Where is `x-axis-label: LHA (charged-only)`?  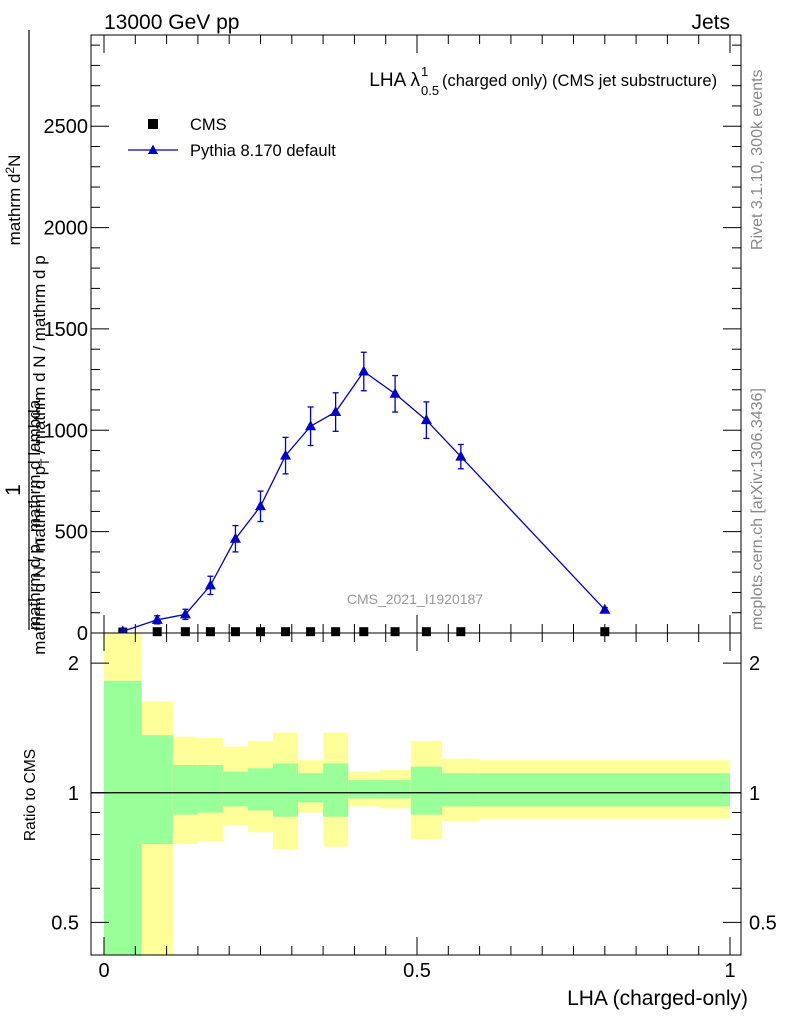
x-axis-label: LHA (charged-only) is located at coordinates (657, 998).